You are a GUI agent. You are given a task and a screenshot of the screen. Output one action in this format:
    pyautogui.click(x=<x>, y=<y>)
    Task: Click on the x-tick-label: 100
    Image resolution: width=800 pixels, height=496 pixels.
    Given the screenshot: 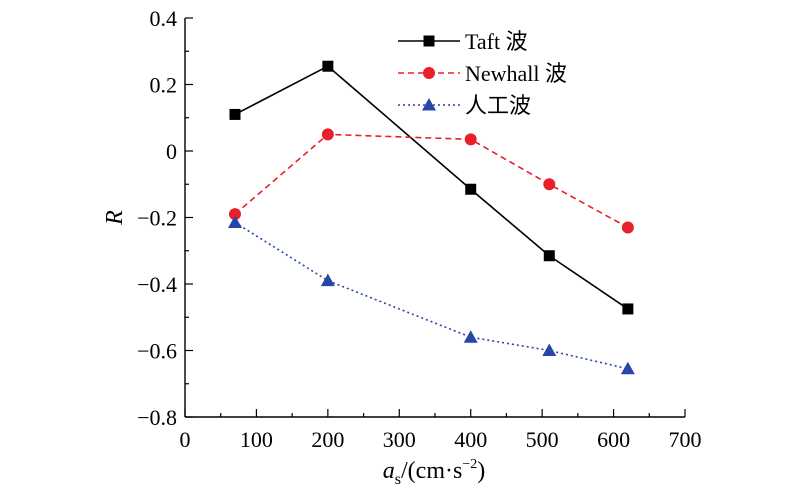 What is the action you would take?
    pyautogui.click(x=256, y=439)
    